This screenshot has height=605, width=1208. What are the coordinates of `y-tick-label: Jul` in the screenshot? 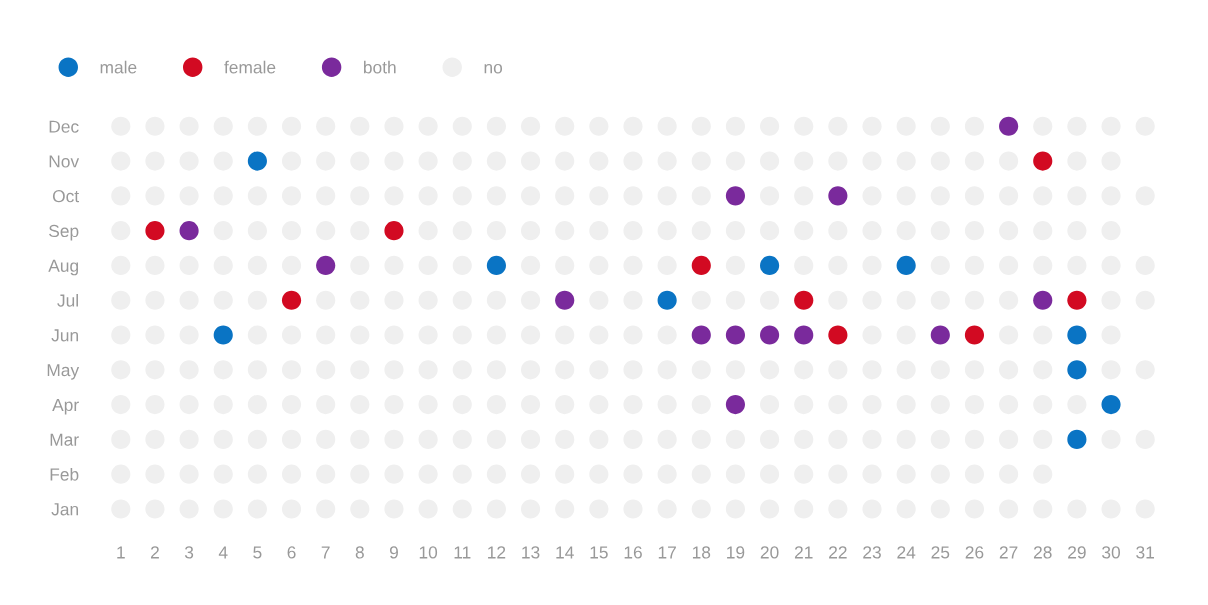 It's located at (67, 300).